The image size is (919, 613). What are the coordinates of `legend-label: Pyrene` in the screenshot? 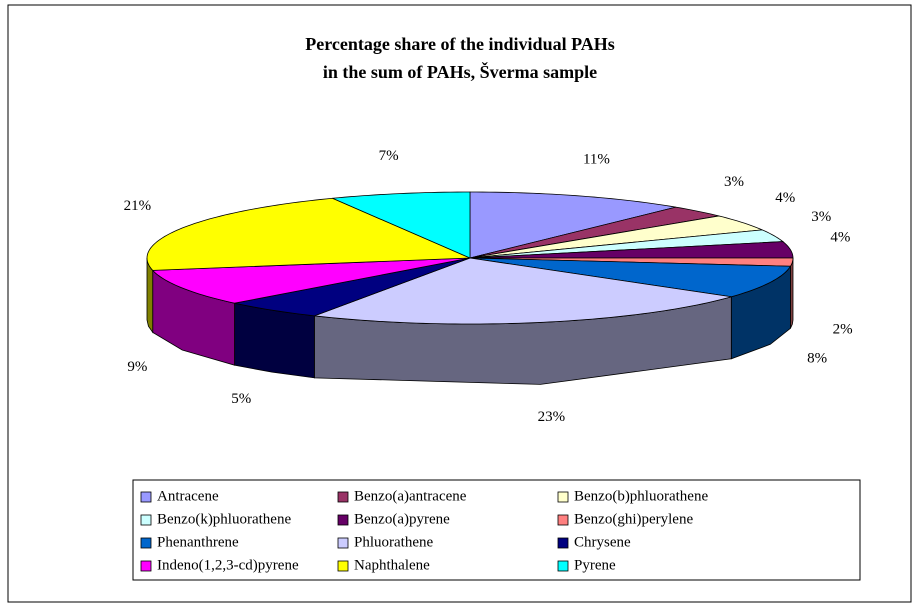 It's located at (595, 565).